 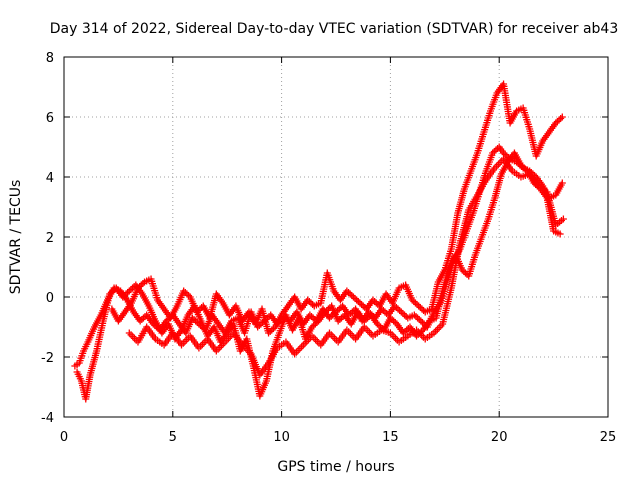 I want to click on x-tick-label: 25, so click(x=608, y=437).